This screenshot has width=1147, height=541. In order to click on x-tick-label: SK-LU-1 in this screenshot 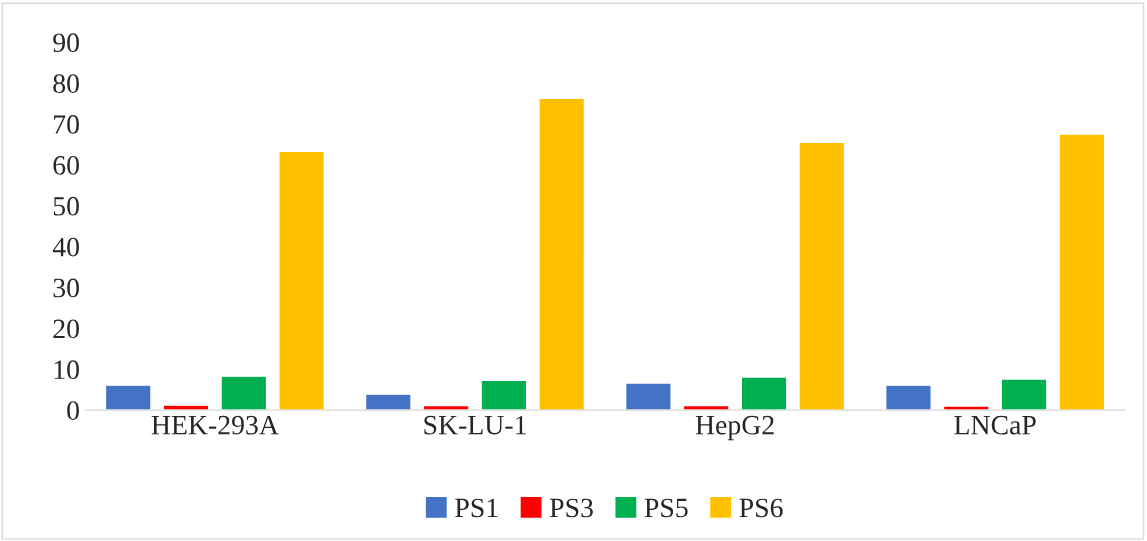, I will do `click(475, 425)`.